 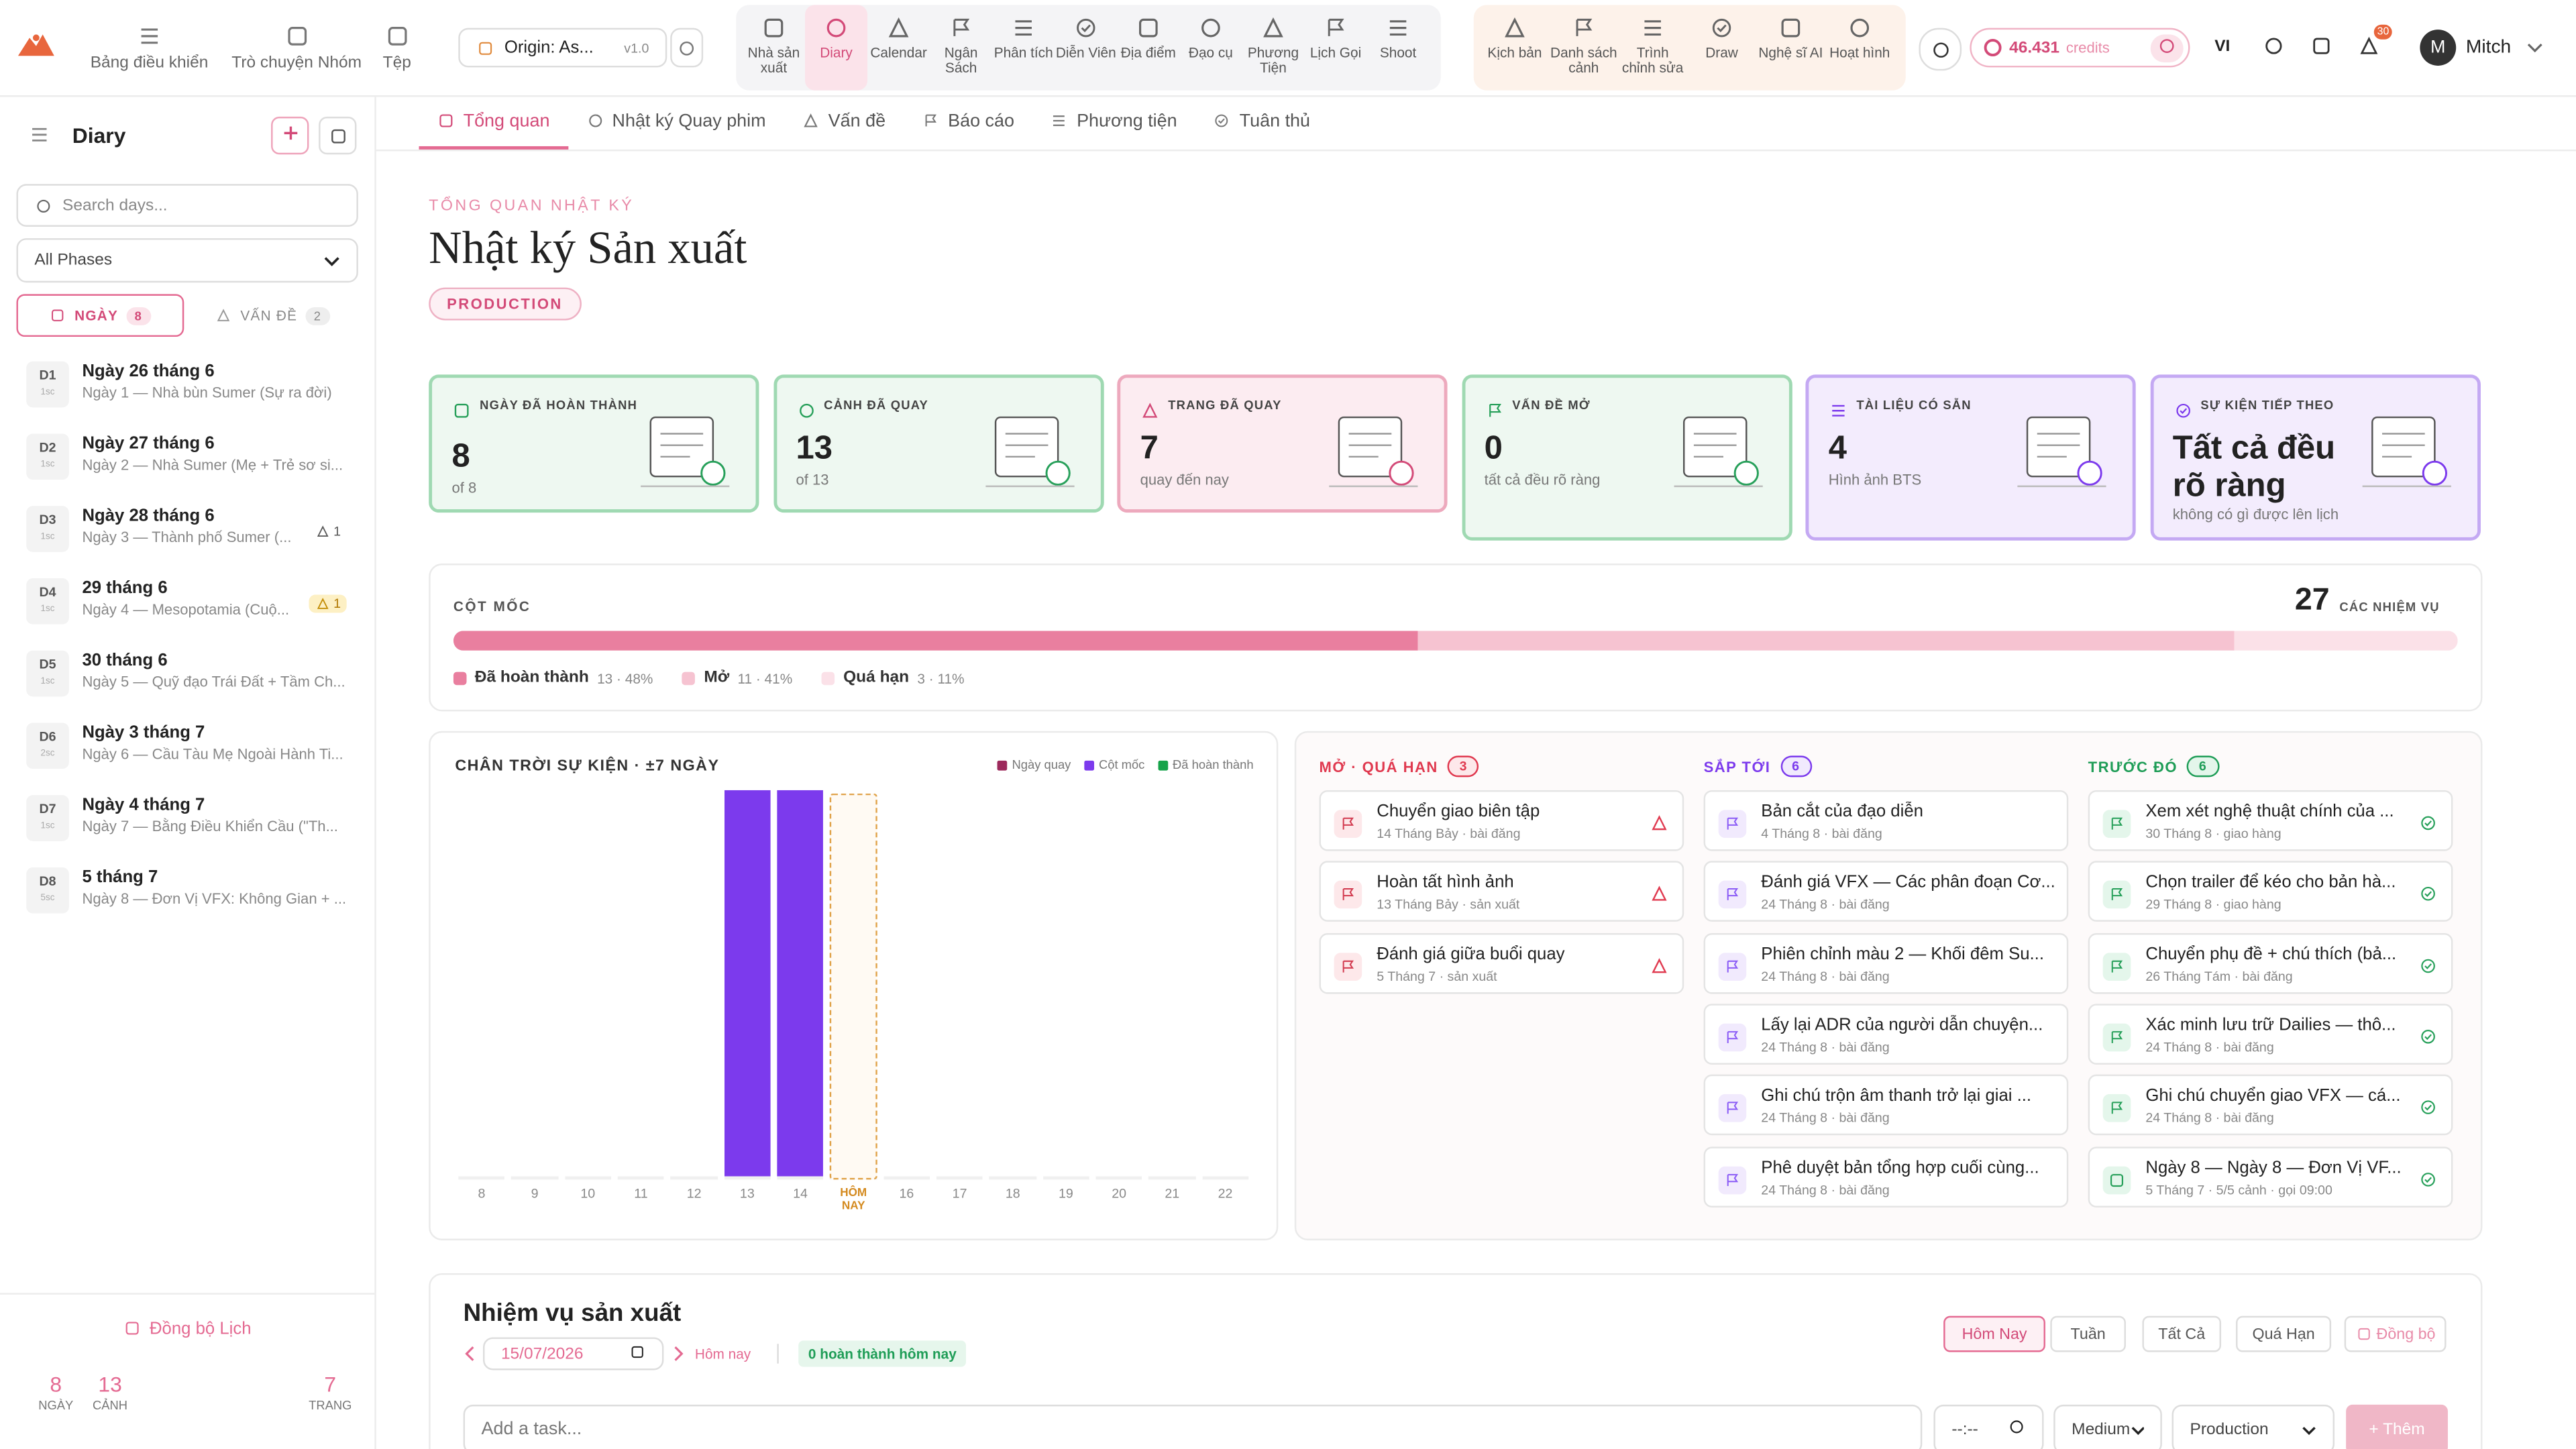 I want to click on nav-item: Tệp, so click(x=397, y=47).